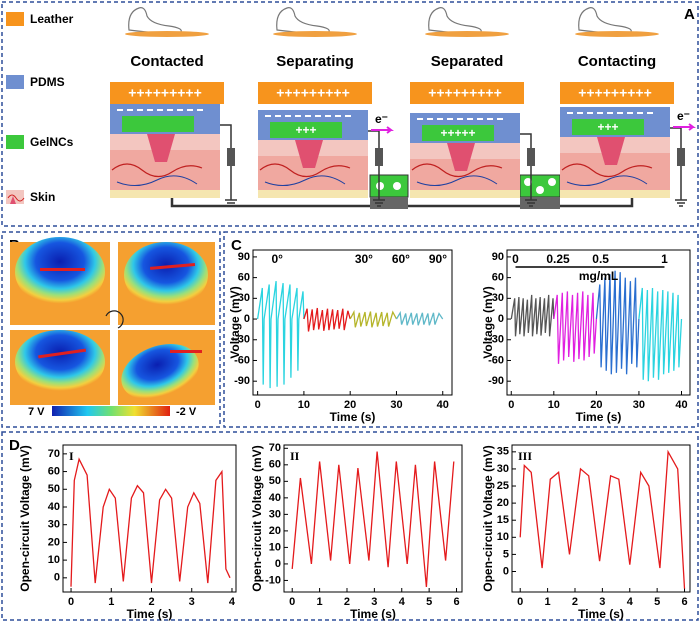 This screenshot has height=622, width=700. I want to click on gel-charge: +++, so click(607, 127).